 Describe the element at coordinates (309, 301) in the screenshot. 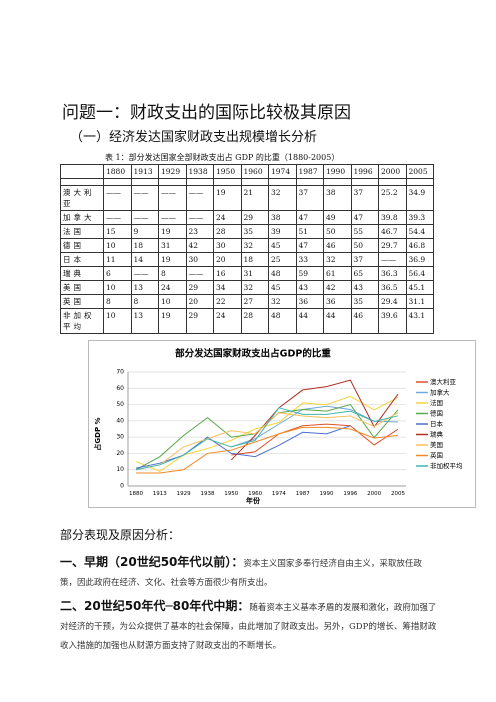

I see `cell: 36` at that location.